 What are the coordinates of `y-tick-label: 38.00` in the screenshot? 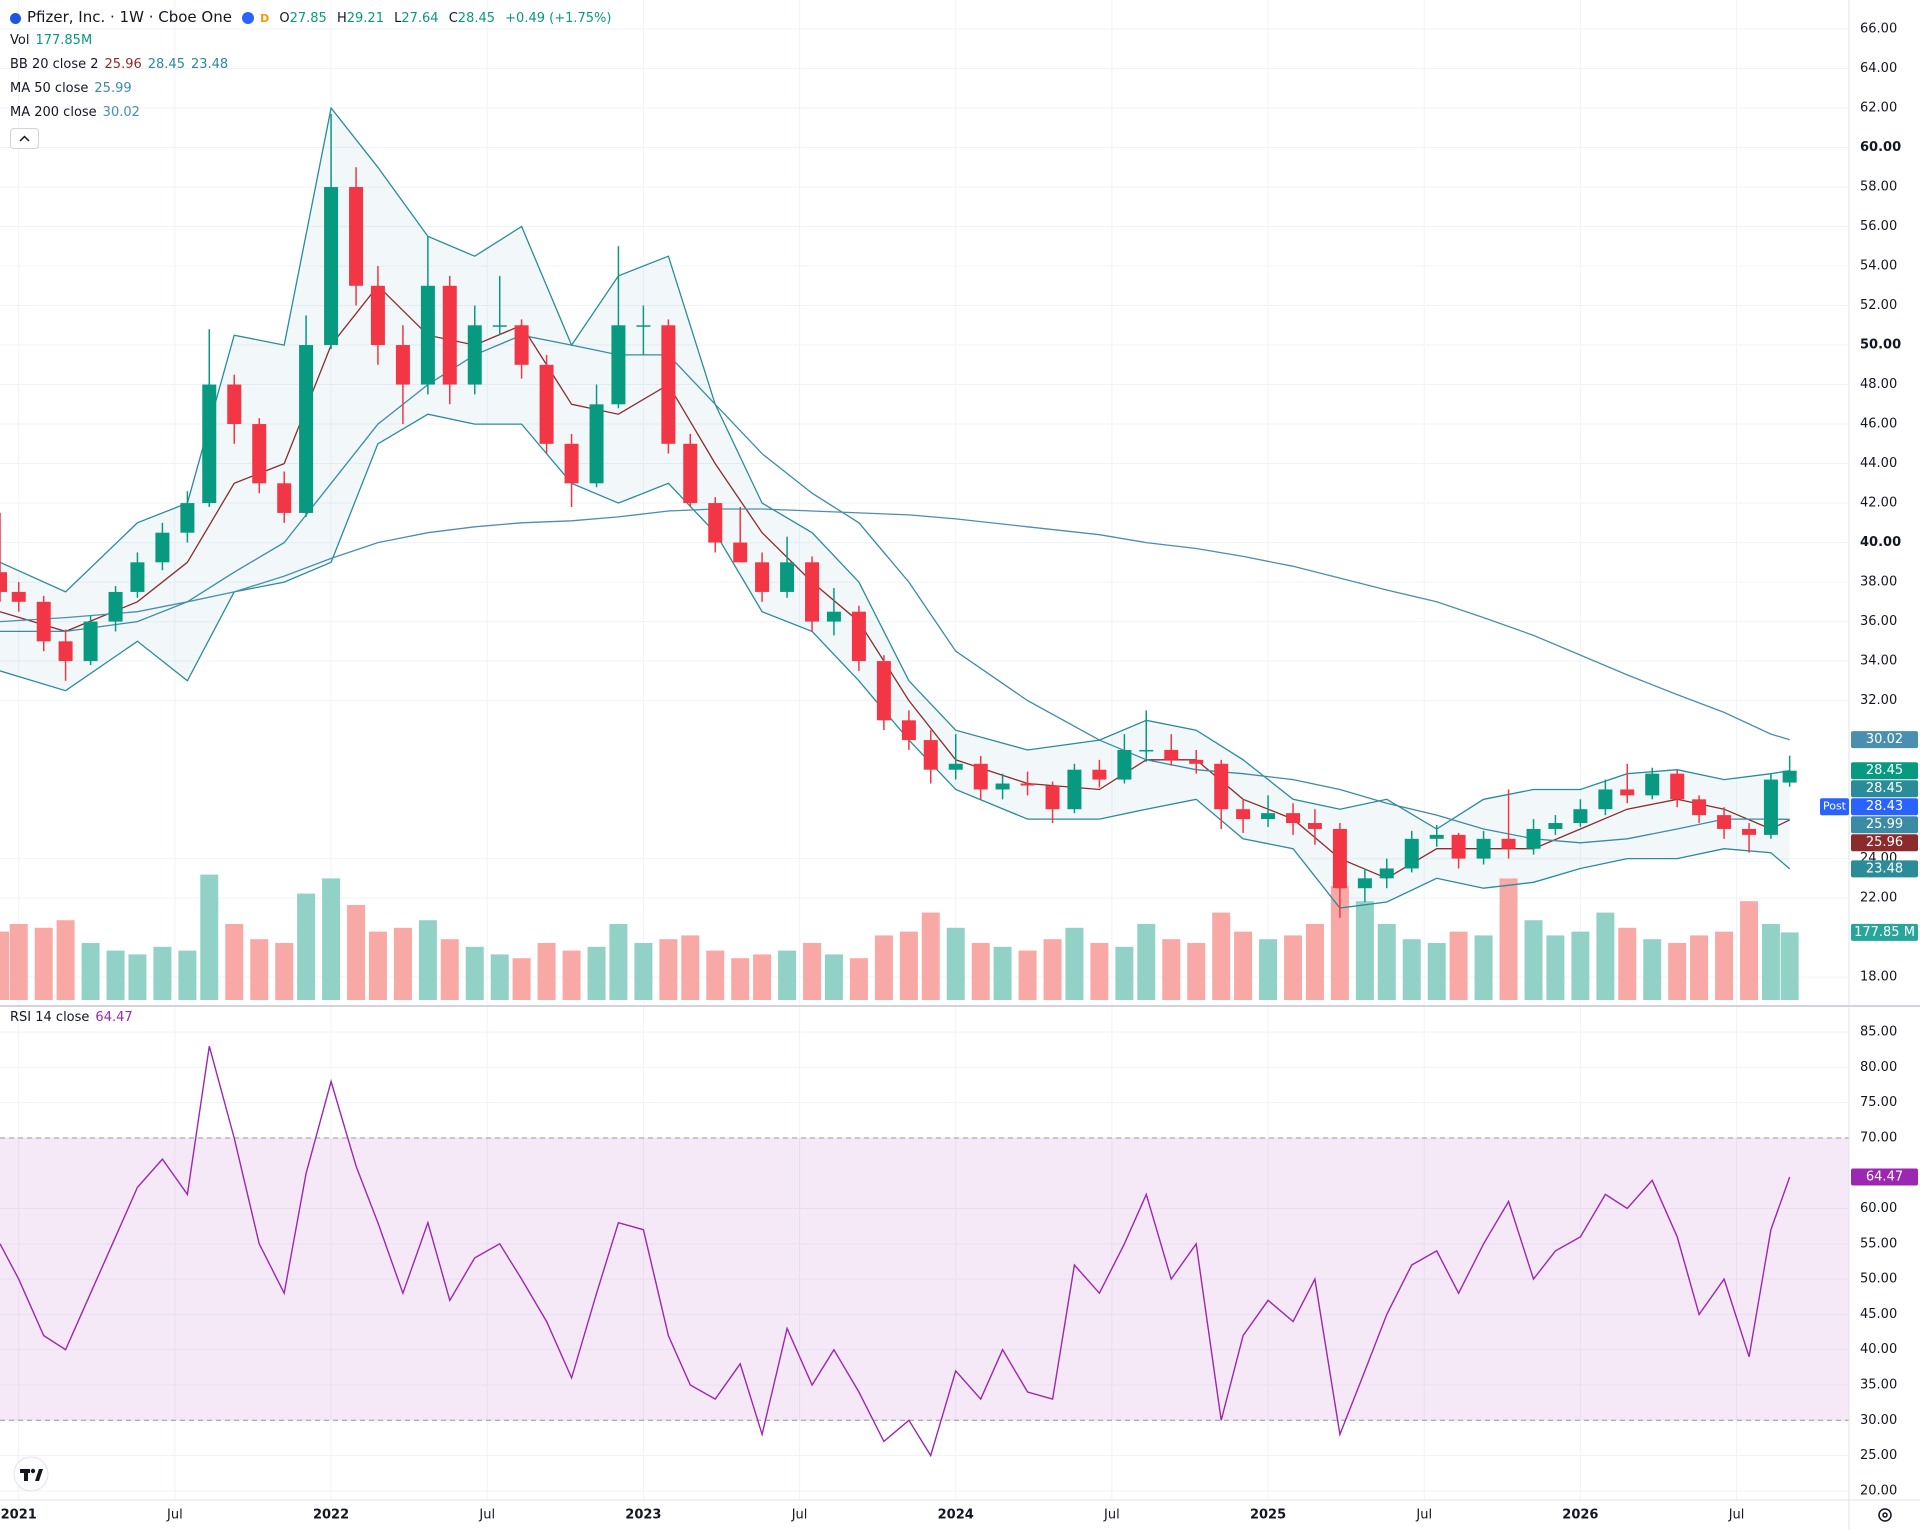 It's located at (1878, 582).